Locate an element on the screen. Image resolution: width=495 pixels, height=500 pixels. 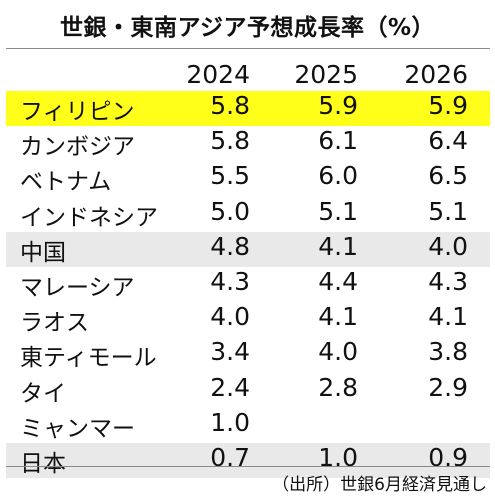
value-cell-2026: 5.9 is located at coordinates (448, 105).